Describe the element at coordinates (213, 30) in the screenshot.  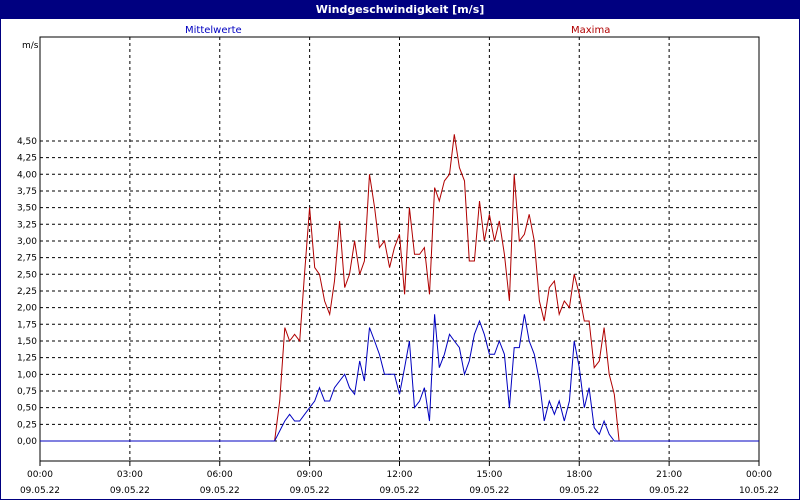
I see `legend-mittelwerte: Mittelwerte` at that location.